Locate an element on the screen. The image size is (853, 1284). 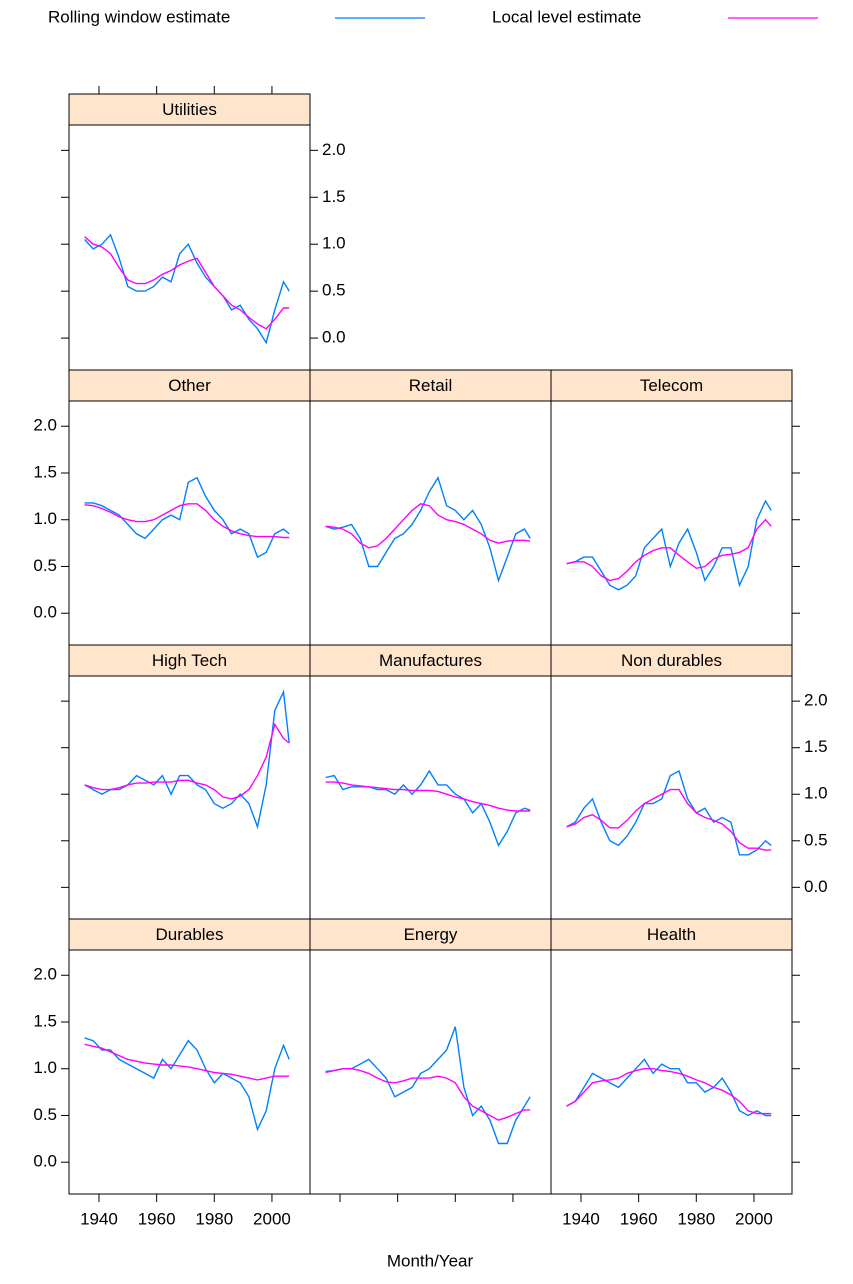
panel-title: Durables is located at coordinates (189, 934).